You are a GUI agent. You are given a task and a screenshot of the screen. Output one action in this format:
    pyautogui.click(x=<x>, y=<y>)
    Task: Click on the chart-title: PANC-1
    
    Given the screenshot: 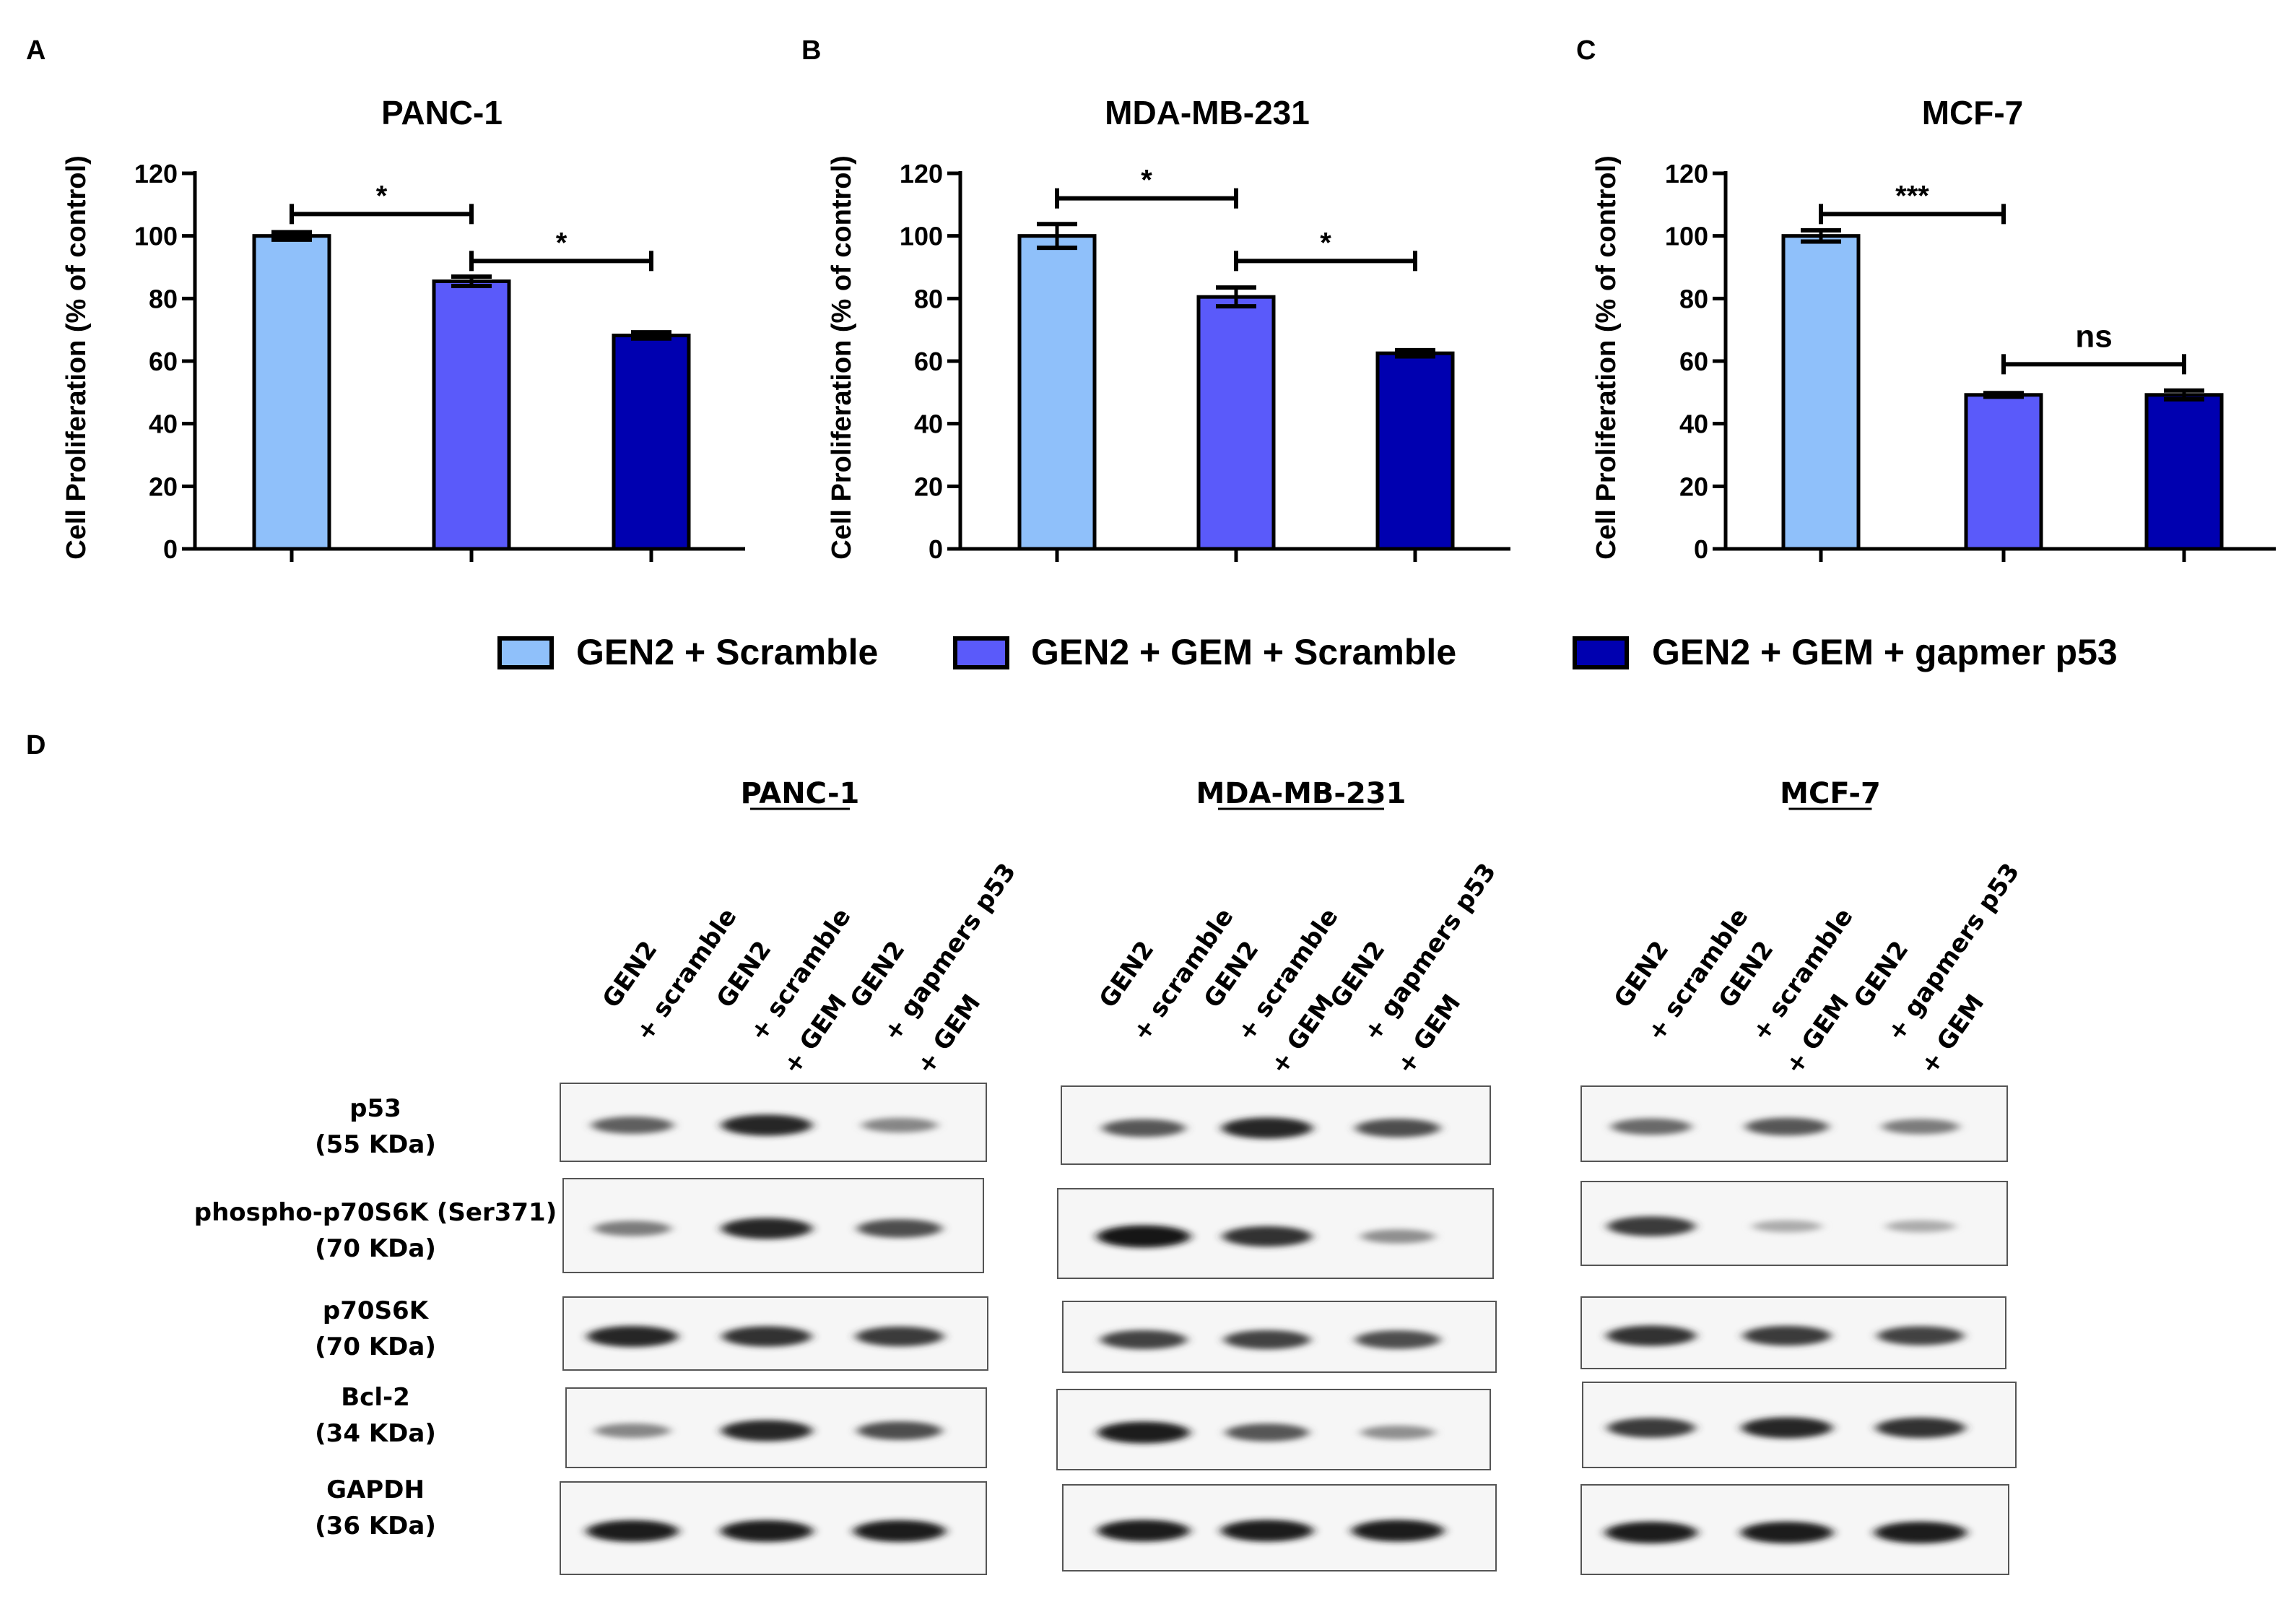 What is the action you would take?
    pyautogui.click(x=442, y=112)
    